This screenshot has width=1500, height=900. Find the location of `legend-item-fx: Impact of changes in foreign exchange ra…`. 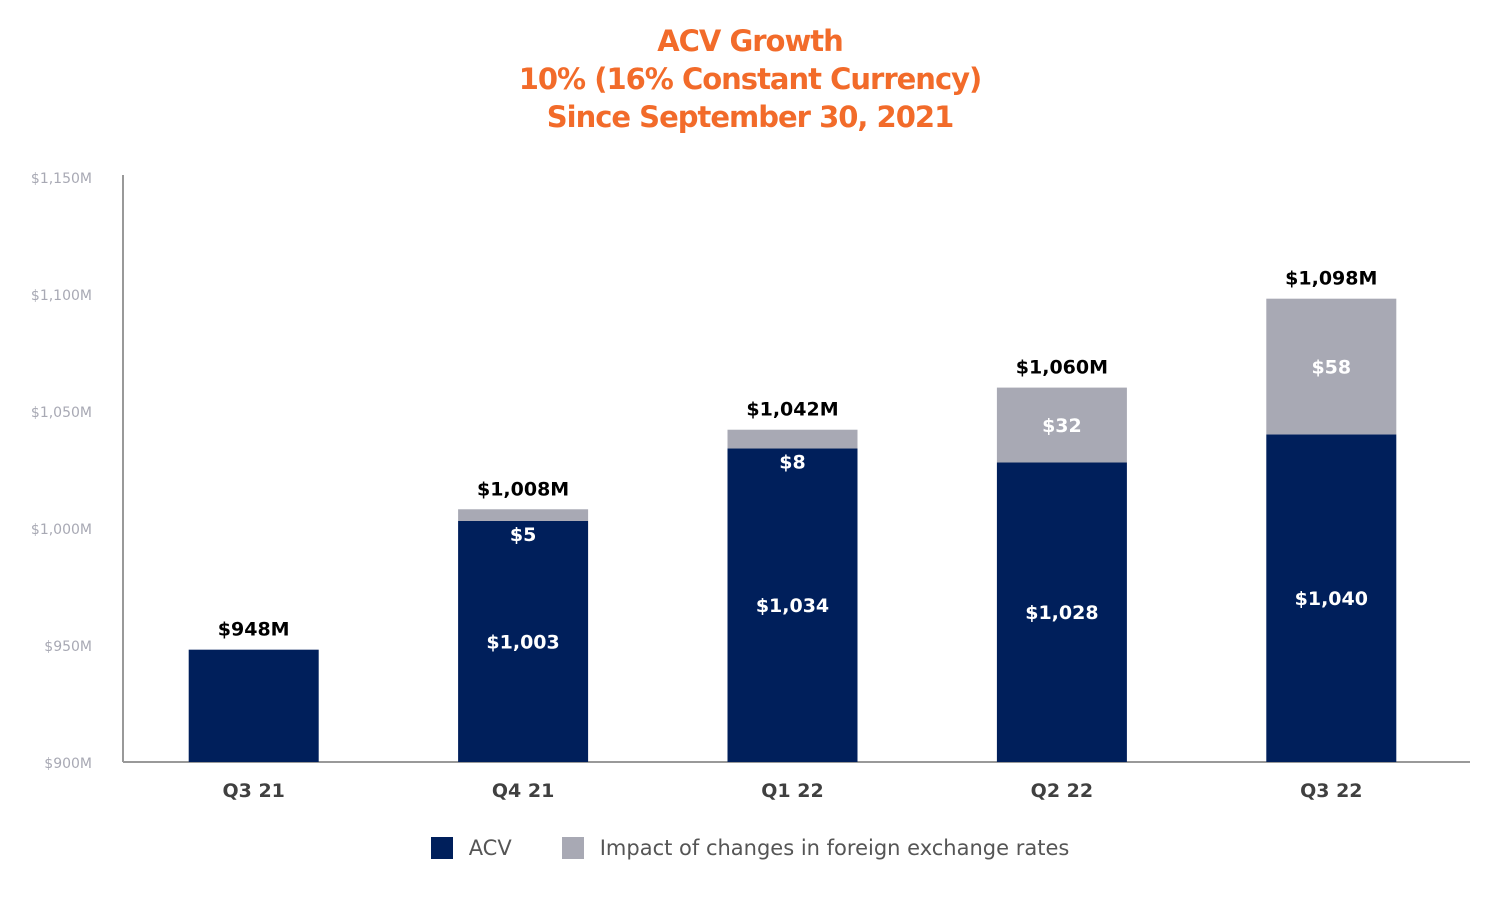

legend-item-fx: Impact of changes in foreign exchange ra… is located at coordinates (815, 848).